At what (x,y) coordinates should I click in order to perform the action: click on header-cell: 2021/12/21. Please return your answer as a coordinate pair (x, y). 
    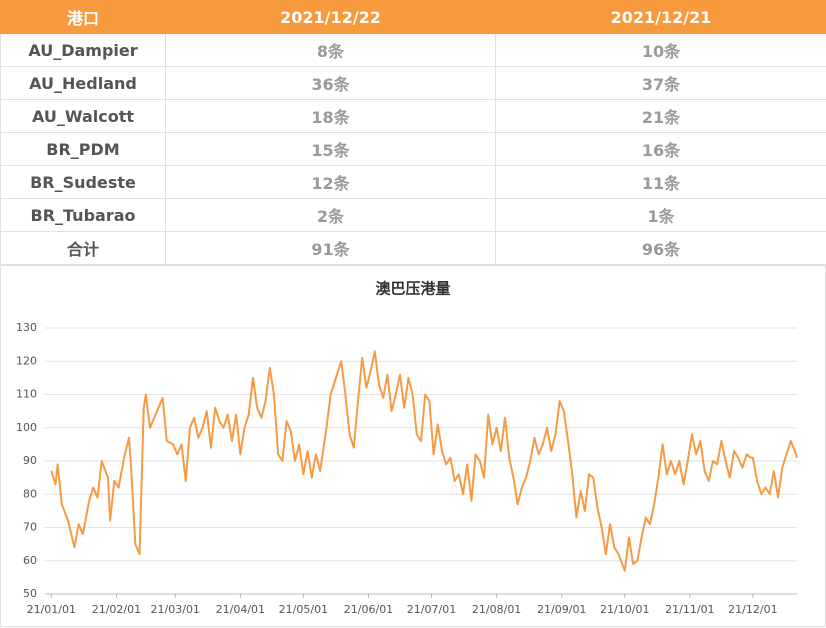
    Looking at the image, I should click on (660, 17).